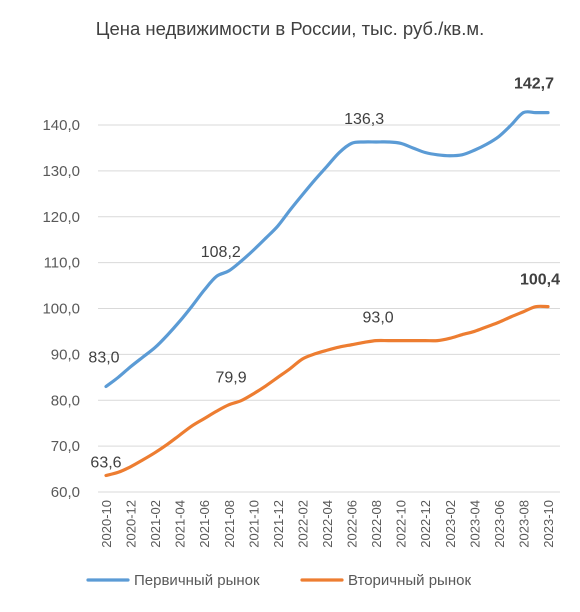  I want to click on y-tick-label: 120,0, so click(61, 217).